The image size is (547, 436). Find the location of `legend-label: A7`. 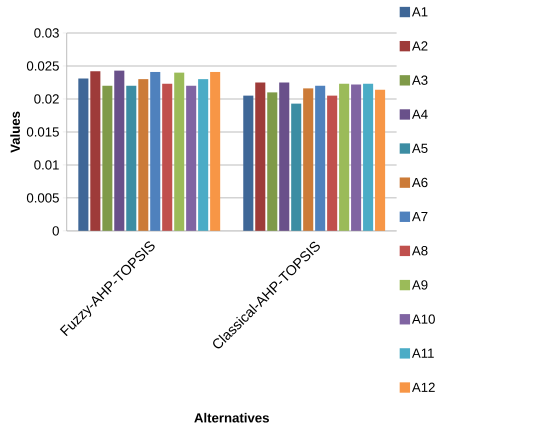

legend-label: A7 is located at coordinates (420, 216).